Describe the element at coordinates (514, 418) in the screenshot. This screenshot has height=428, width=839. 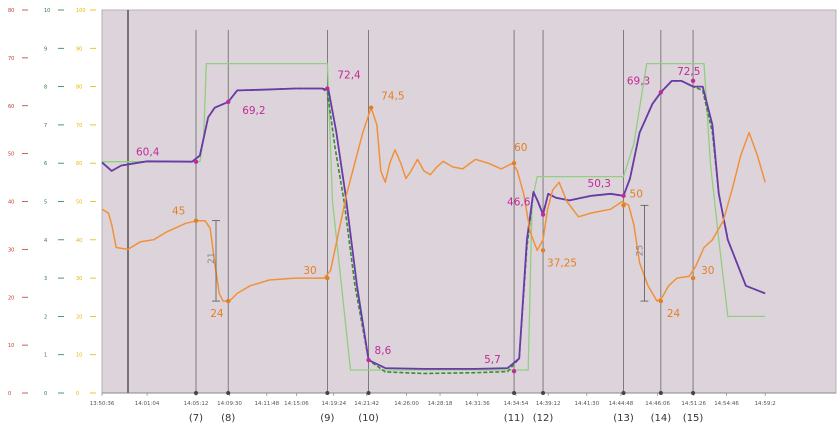
I see `event-marker-label: (11)` at that location.